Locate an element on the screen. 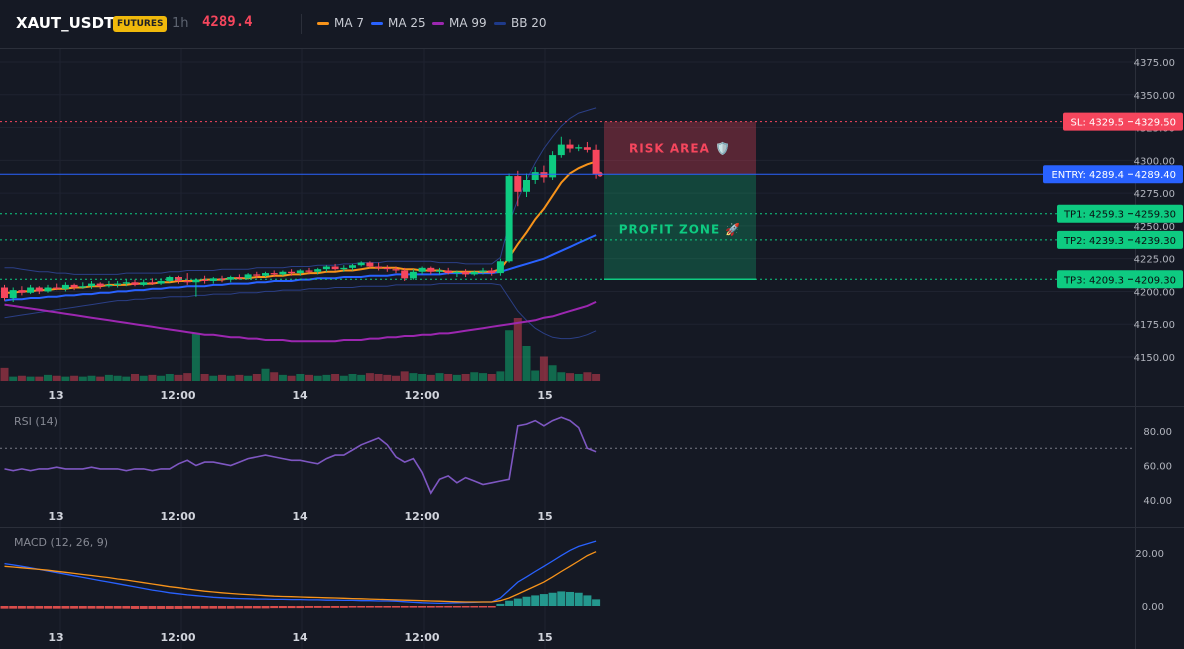 The height and width of the screenshot is (649, 1184). rsi-pane: RSI (14) 80.00 60.00 40.00 is located at coordinates (586, 461).